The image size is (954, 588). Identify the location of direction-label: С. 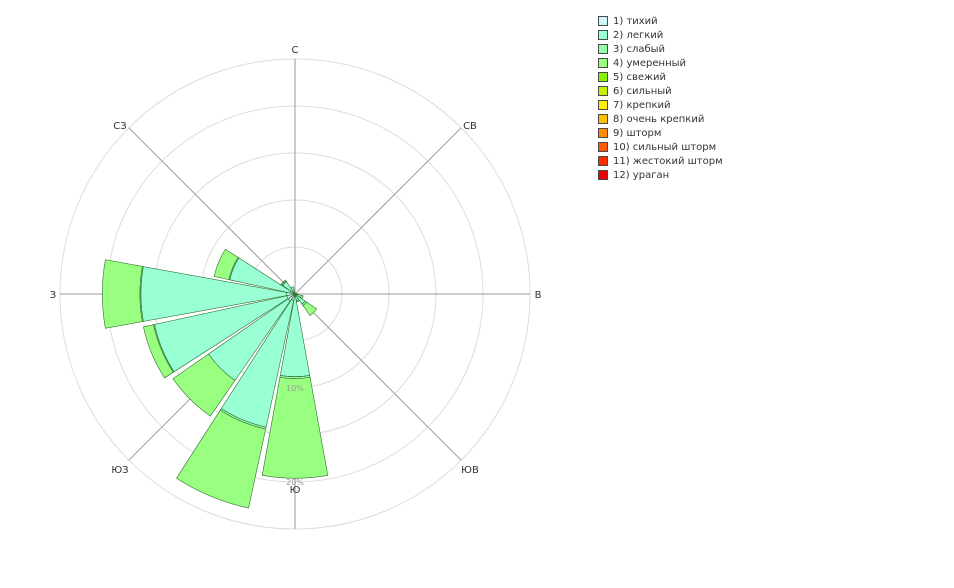
(295, 50).